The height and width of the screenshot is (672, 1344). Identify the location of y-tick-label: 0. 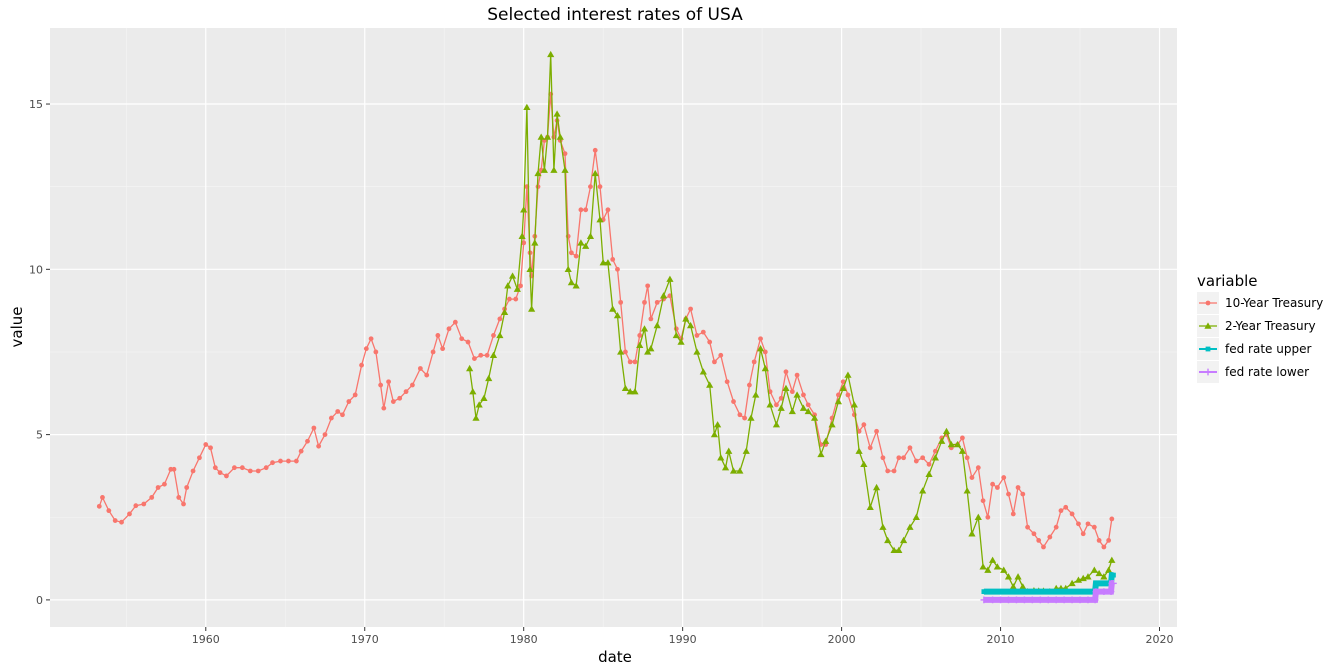
(39, 600).